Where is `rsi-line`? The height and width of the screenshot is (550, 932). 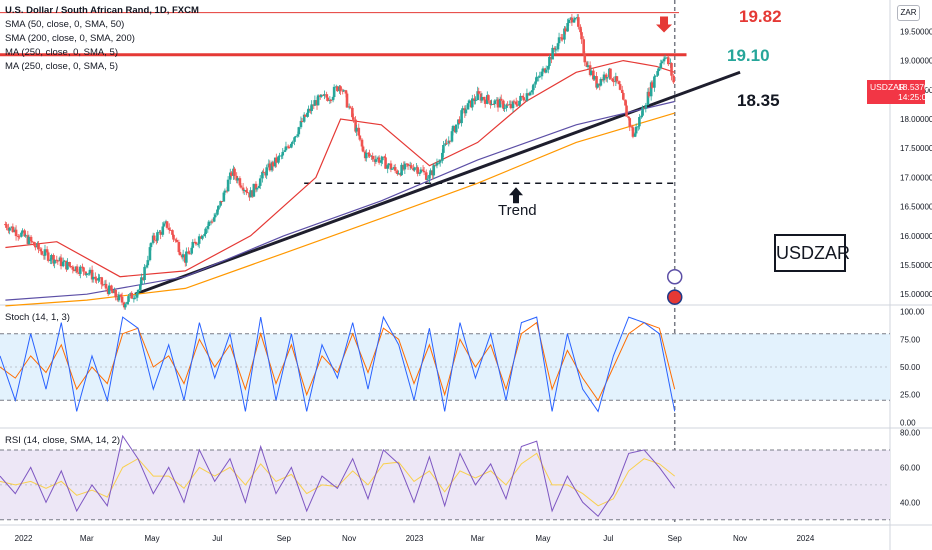
rsi-line is located at coordinates (338, 476).